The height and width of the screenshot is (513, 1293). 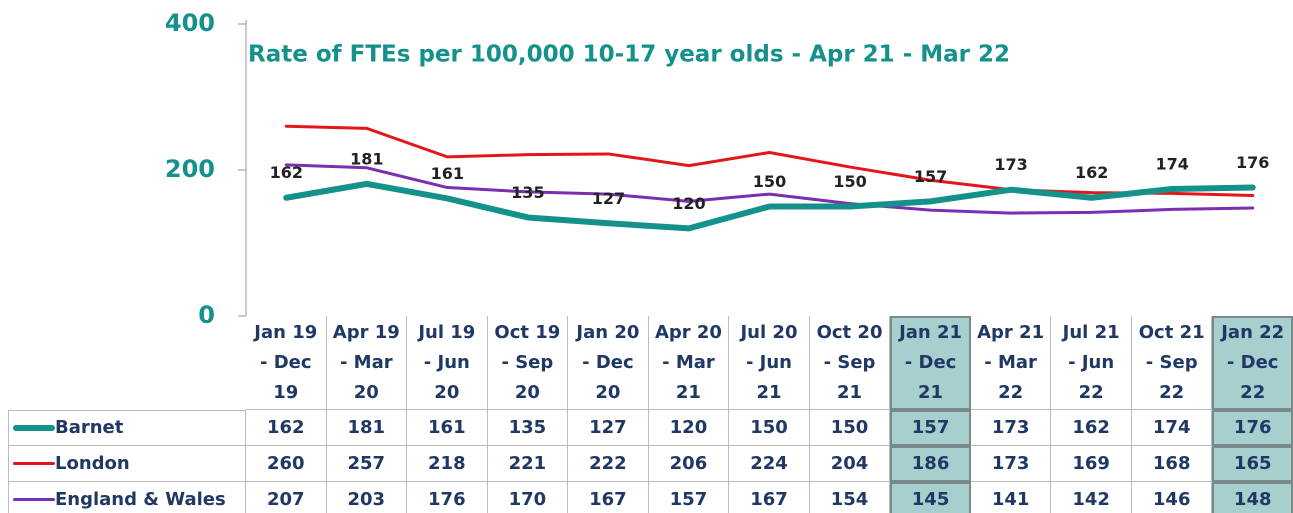 I want to click on category-header: Oct 19 - Sep 20, so click(x=528, y=363).